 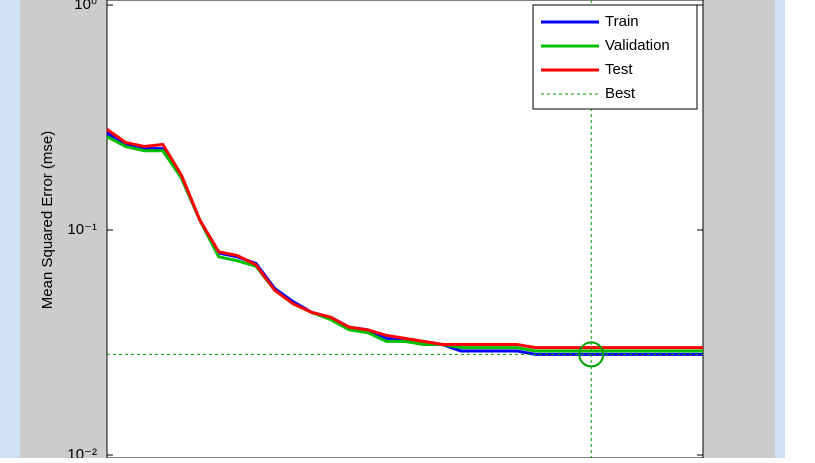 What do you see at coordinates (622, 21) in the screenshot?
I see `legend-label: Train` at bounding box center [622, 21].